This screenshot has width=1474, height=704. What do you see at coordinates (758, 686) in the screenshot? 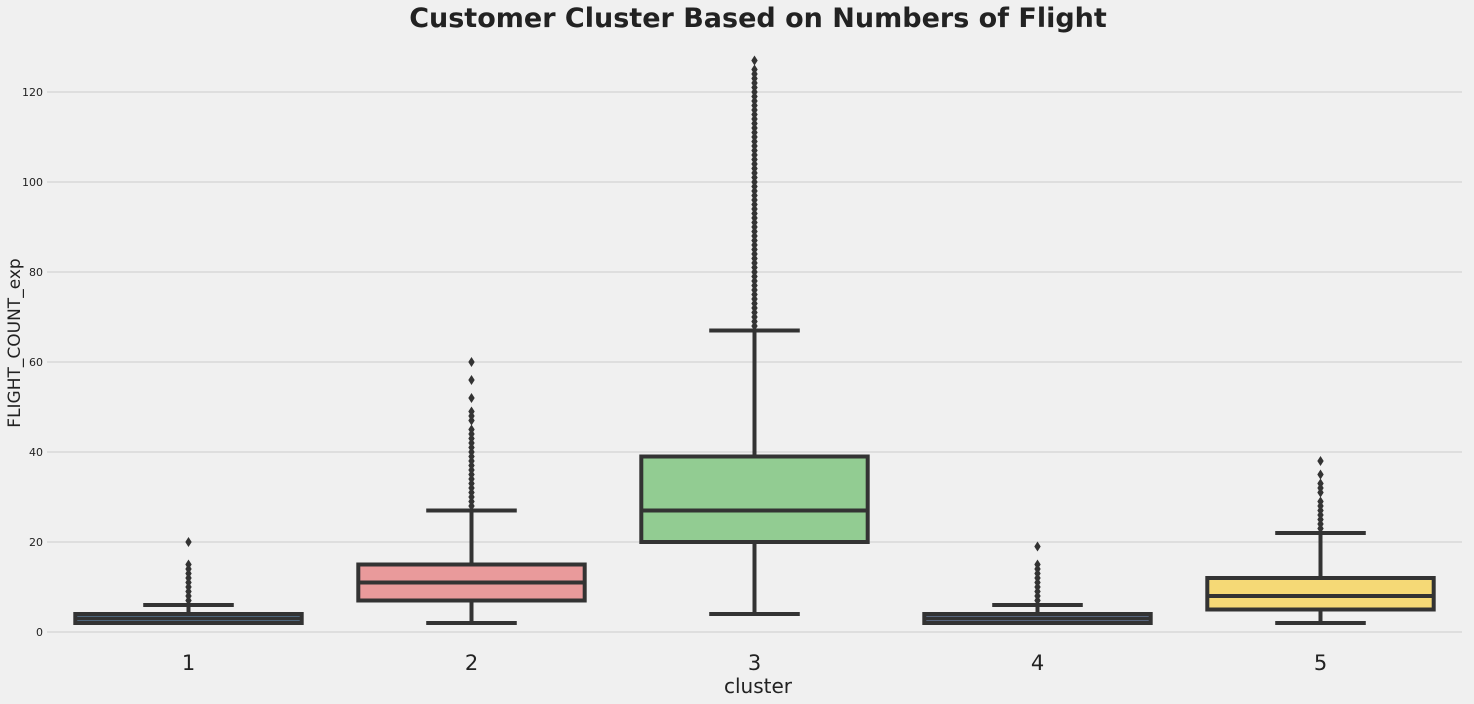
I see `x-axis-label: cluster` at bounding box center [758, 686].